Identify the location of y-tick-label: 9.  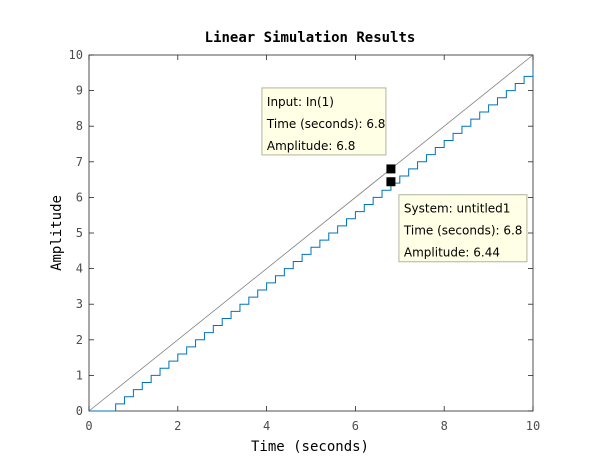
(79, 91).